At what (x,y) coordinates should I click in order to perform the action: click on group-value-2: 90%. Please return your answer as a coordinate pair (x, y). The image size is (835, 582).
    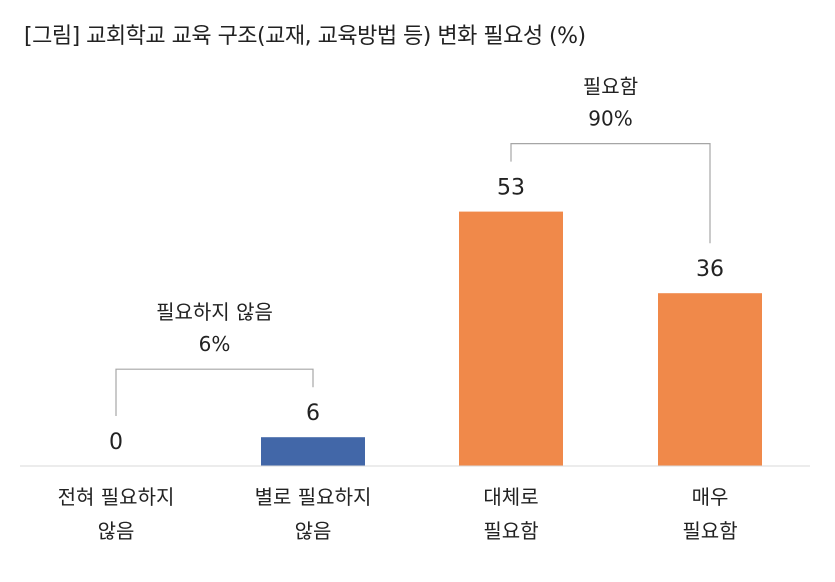
    Looking at the image, I should click on (610, 119).